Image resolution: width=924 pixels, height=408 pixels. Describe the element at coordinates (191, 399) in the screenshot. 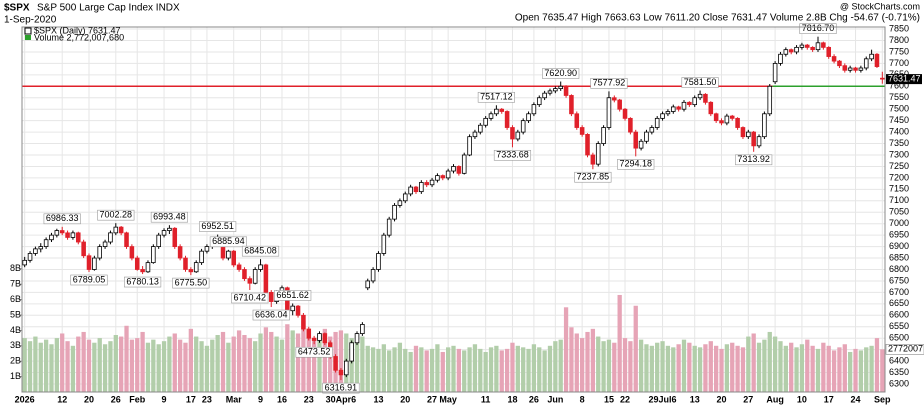

I see `x-tick-label: 17` at that location.